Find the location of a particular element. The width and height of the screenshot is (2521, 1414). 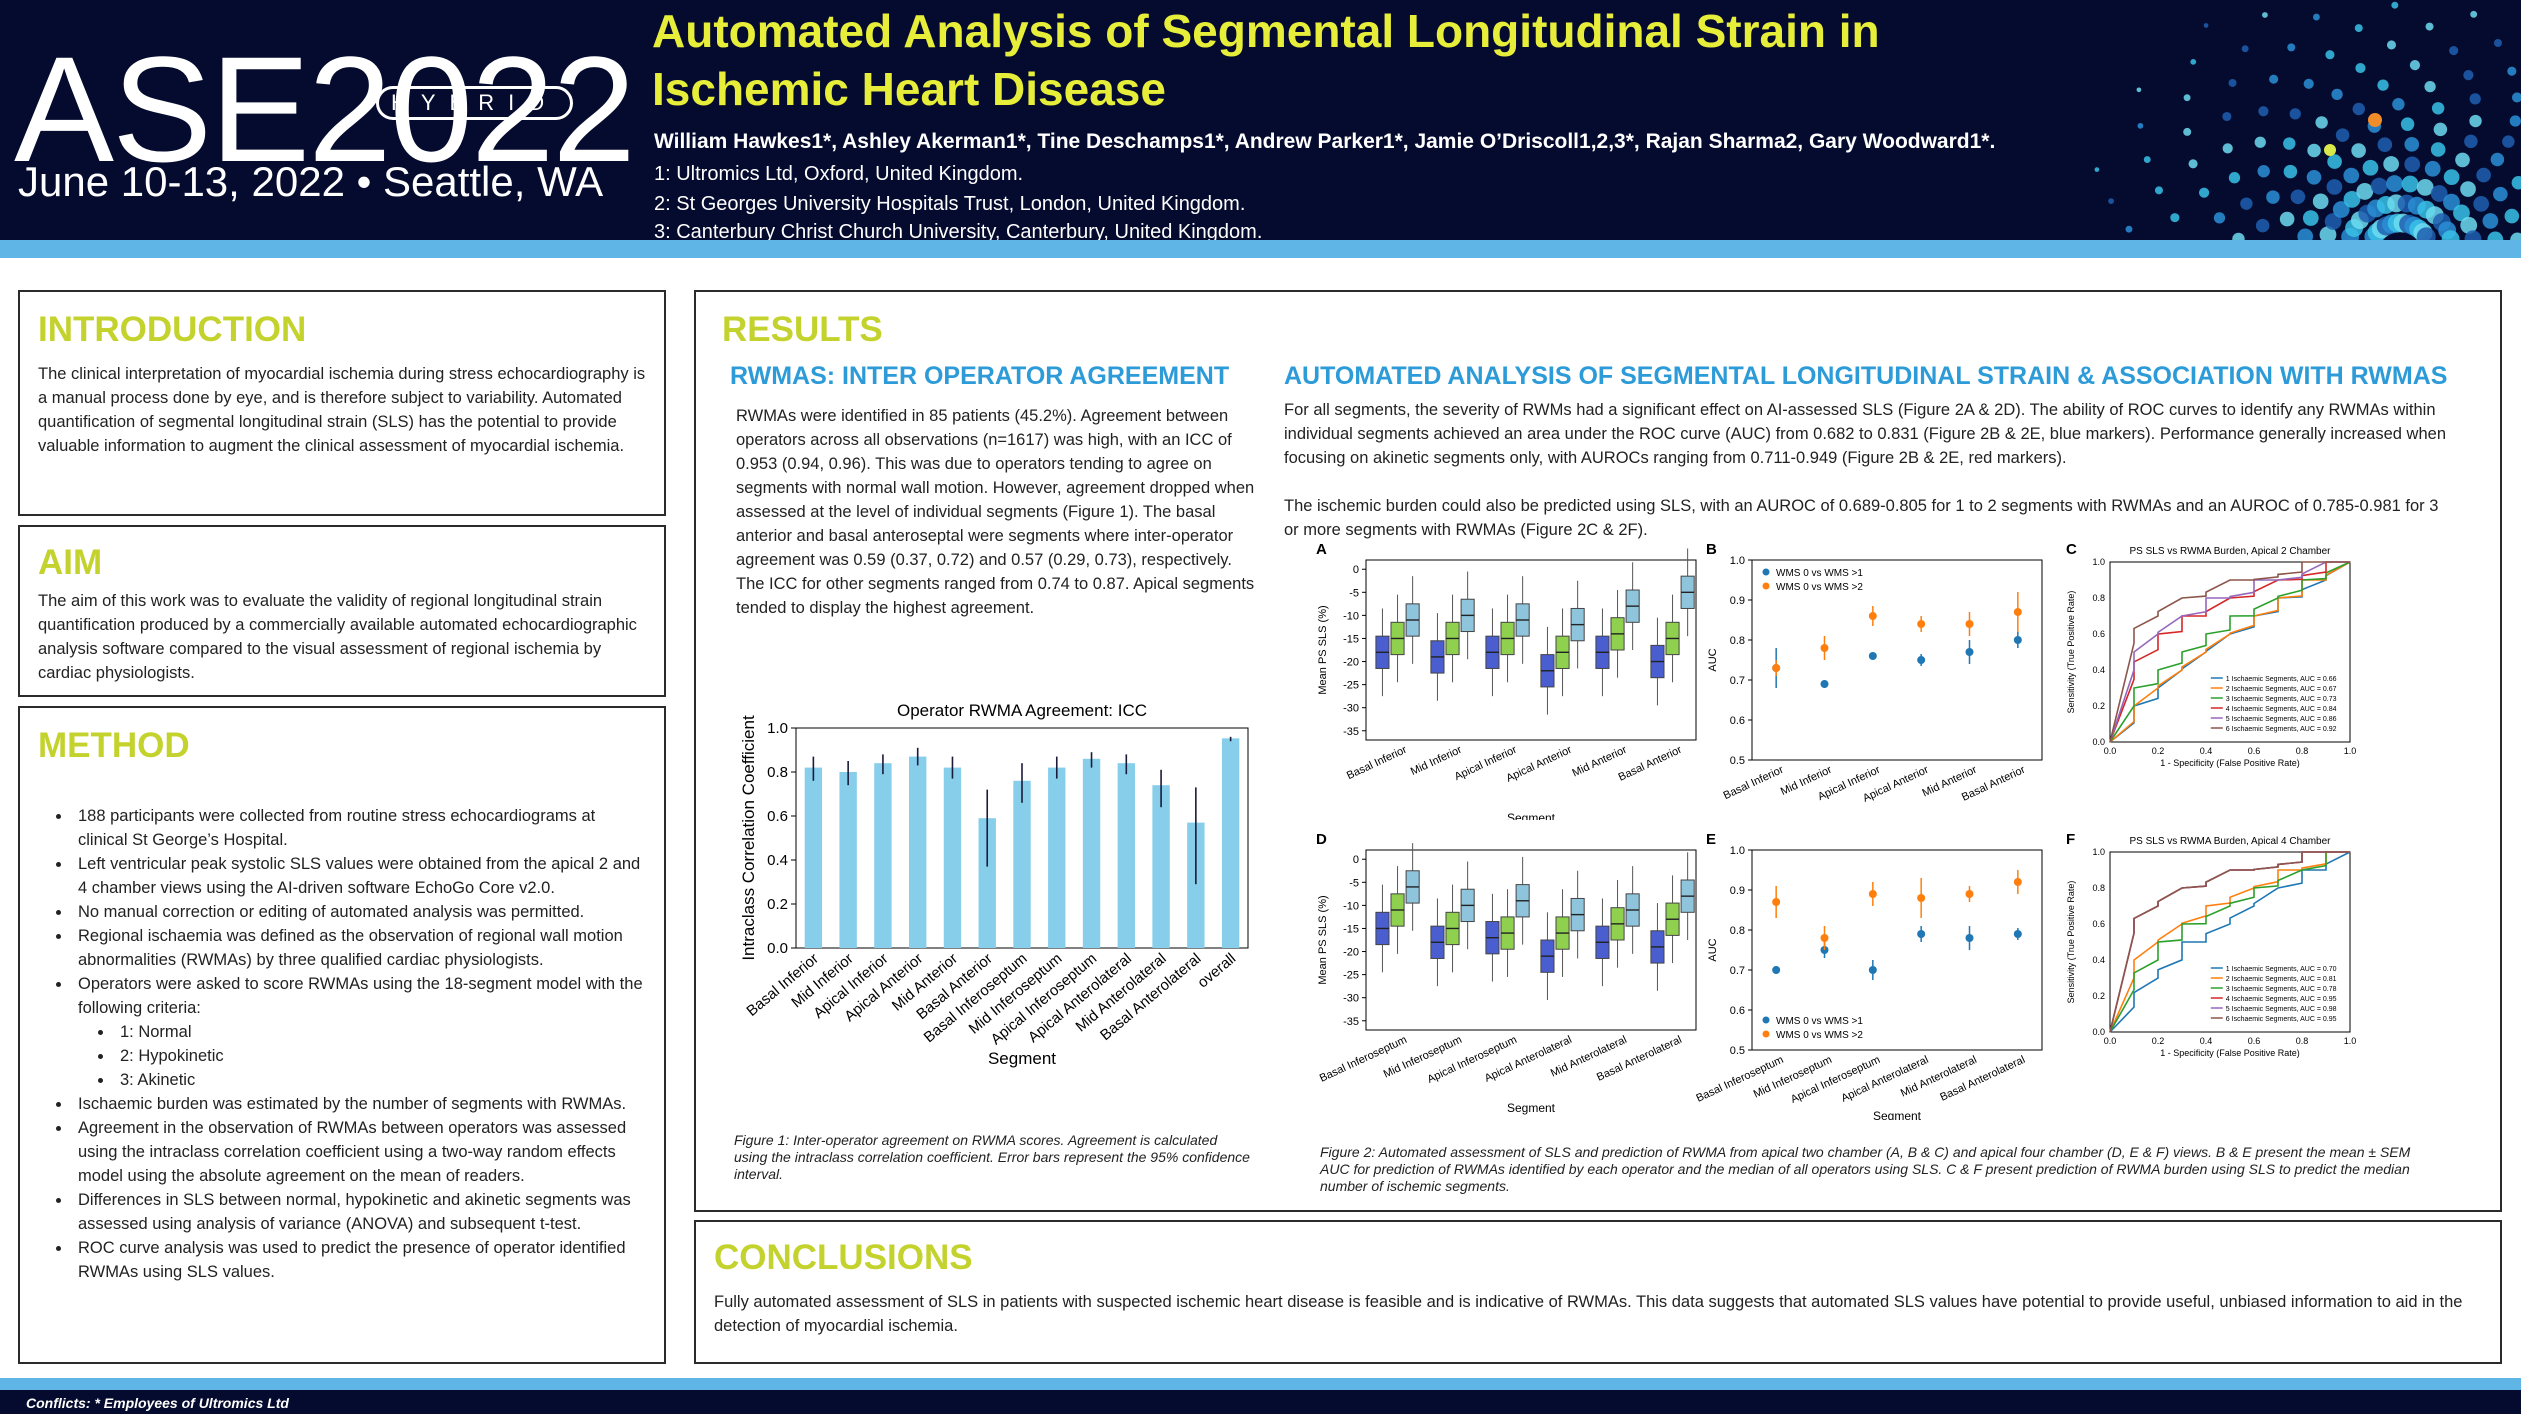

x-tick-label: Basal Inferoseptum is located at coordinates (1363, 1059).